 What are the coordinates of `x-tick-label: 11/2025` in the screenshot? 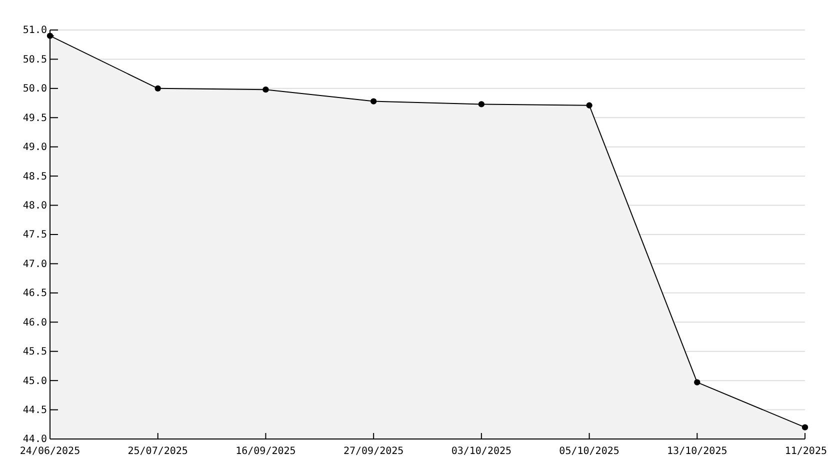 It's located at (805, 451).